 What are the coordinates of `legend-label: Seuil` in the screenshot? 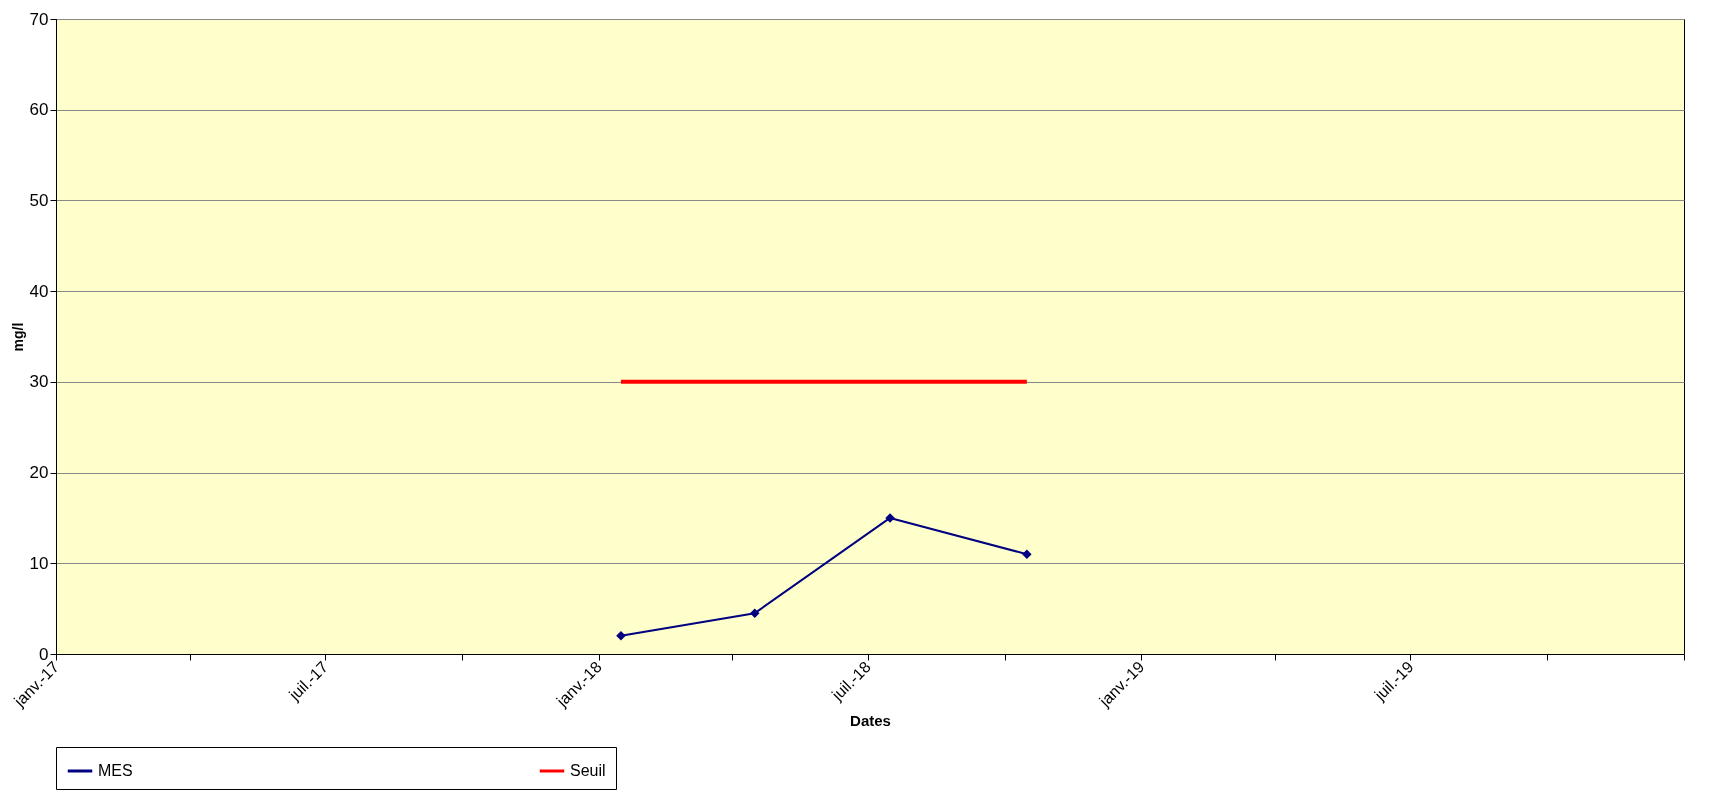 It's located at (588, 770).